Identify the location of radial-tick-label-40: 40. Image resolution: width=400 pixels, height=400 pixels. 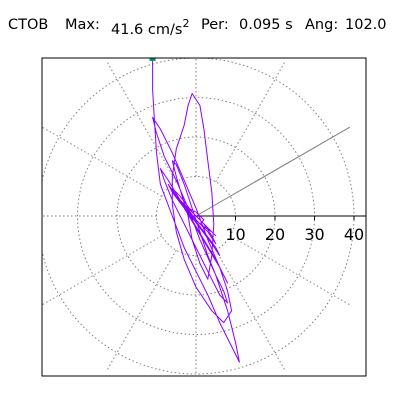
(354, 234).